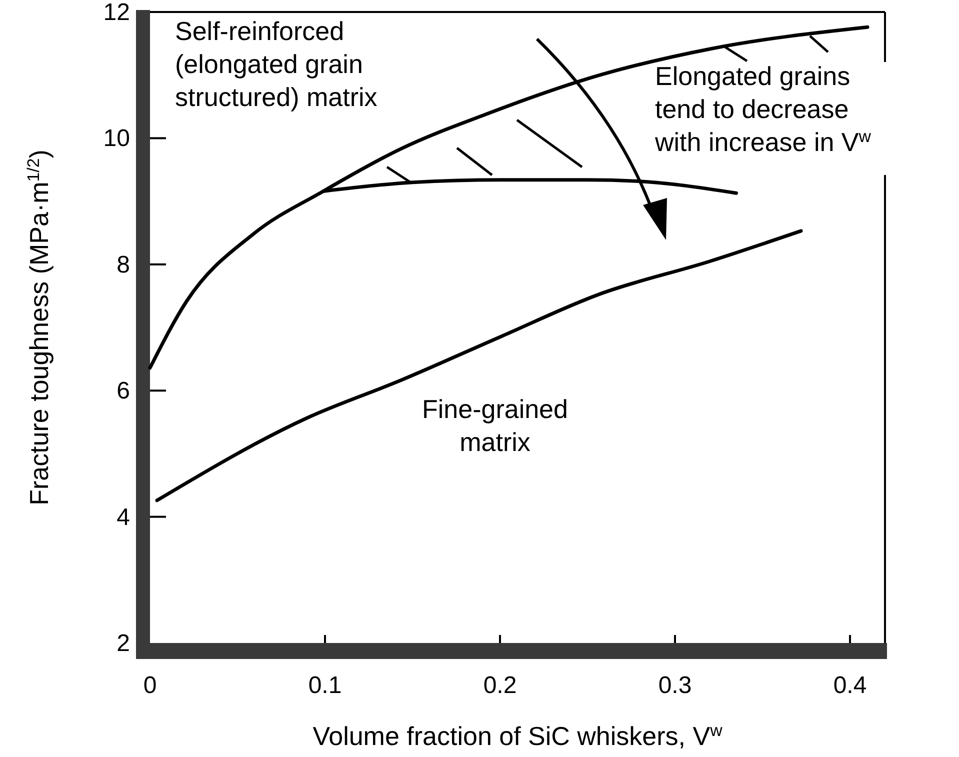 Image resolution: width=959 pixels, height=757 pixels. Describe the element at coordinates (850, 685) in the screenshot. I see `x-tick-label: 0.4` at that location.